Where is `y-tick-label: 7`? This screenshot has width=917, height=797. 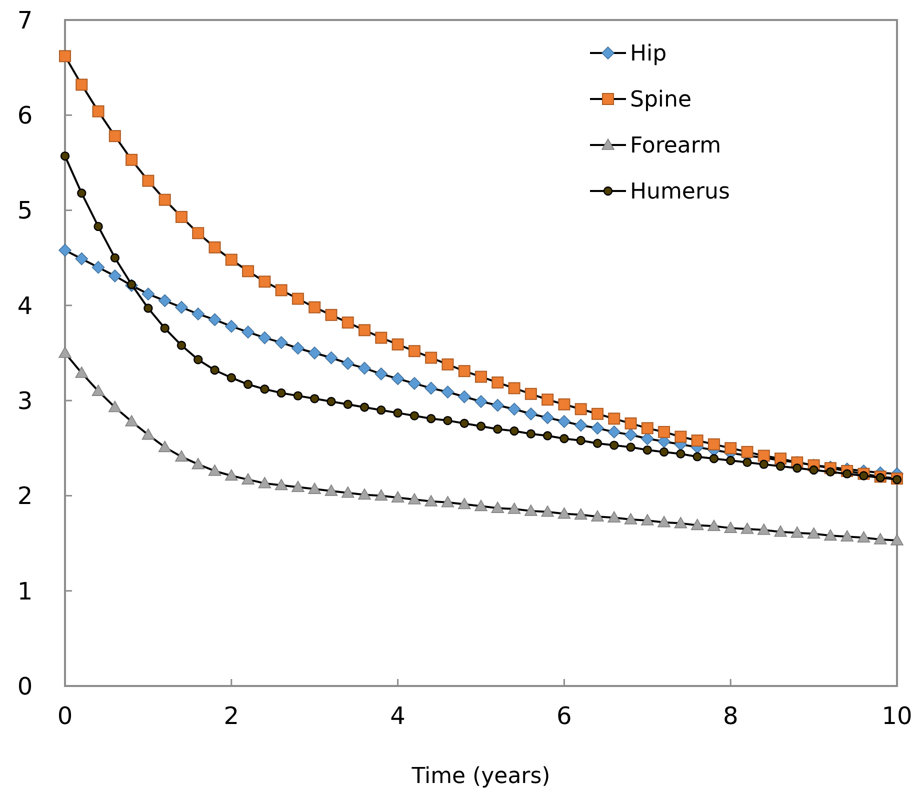 y-tick-label: 7 is located at coordinates (25, 20).